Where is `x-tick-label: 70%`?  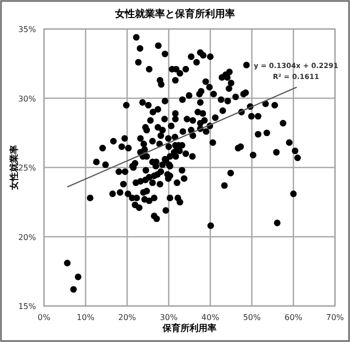
x-tick-label: 70% is located at coordinates (335, 317).